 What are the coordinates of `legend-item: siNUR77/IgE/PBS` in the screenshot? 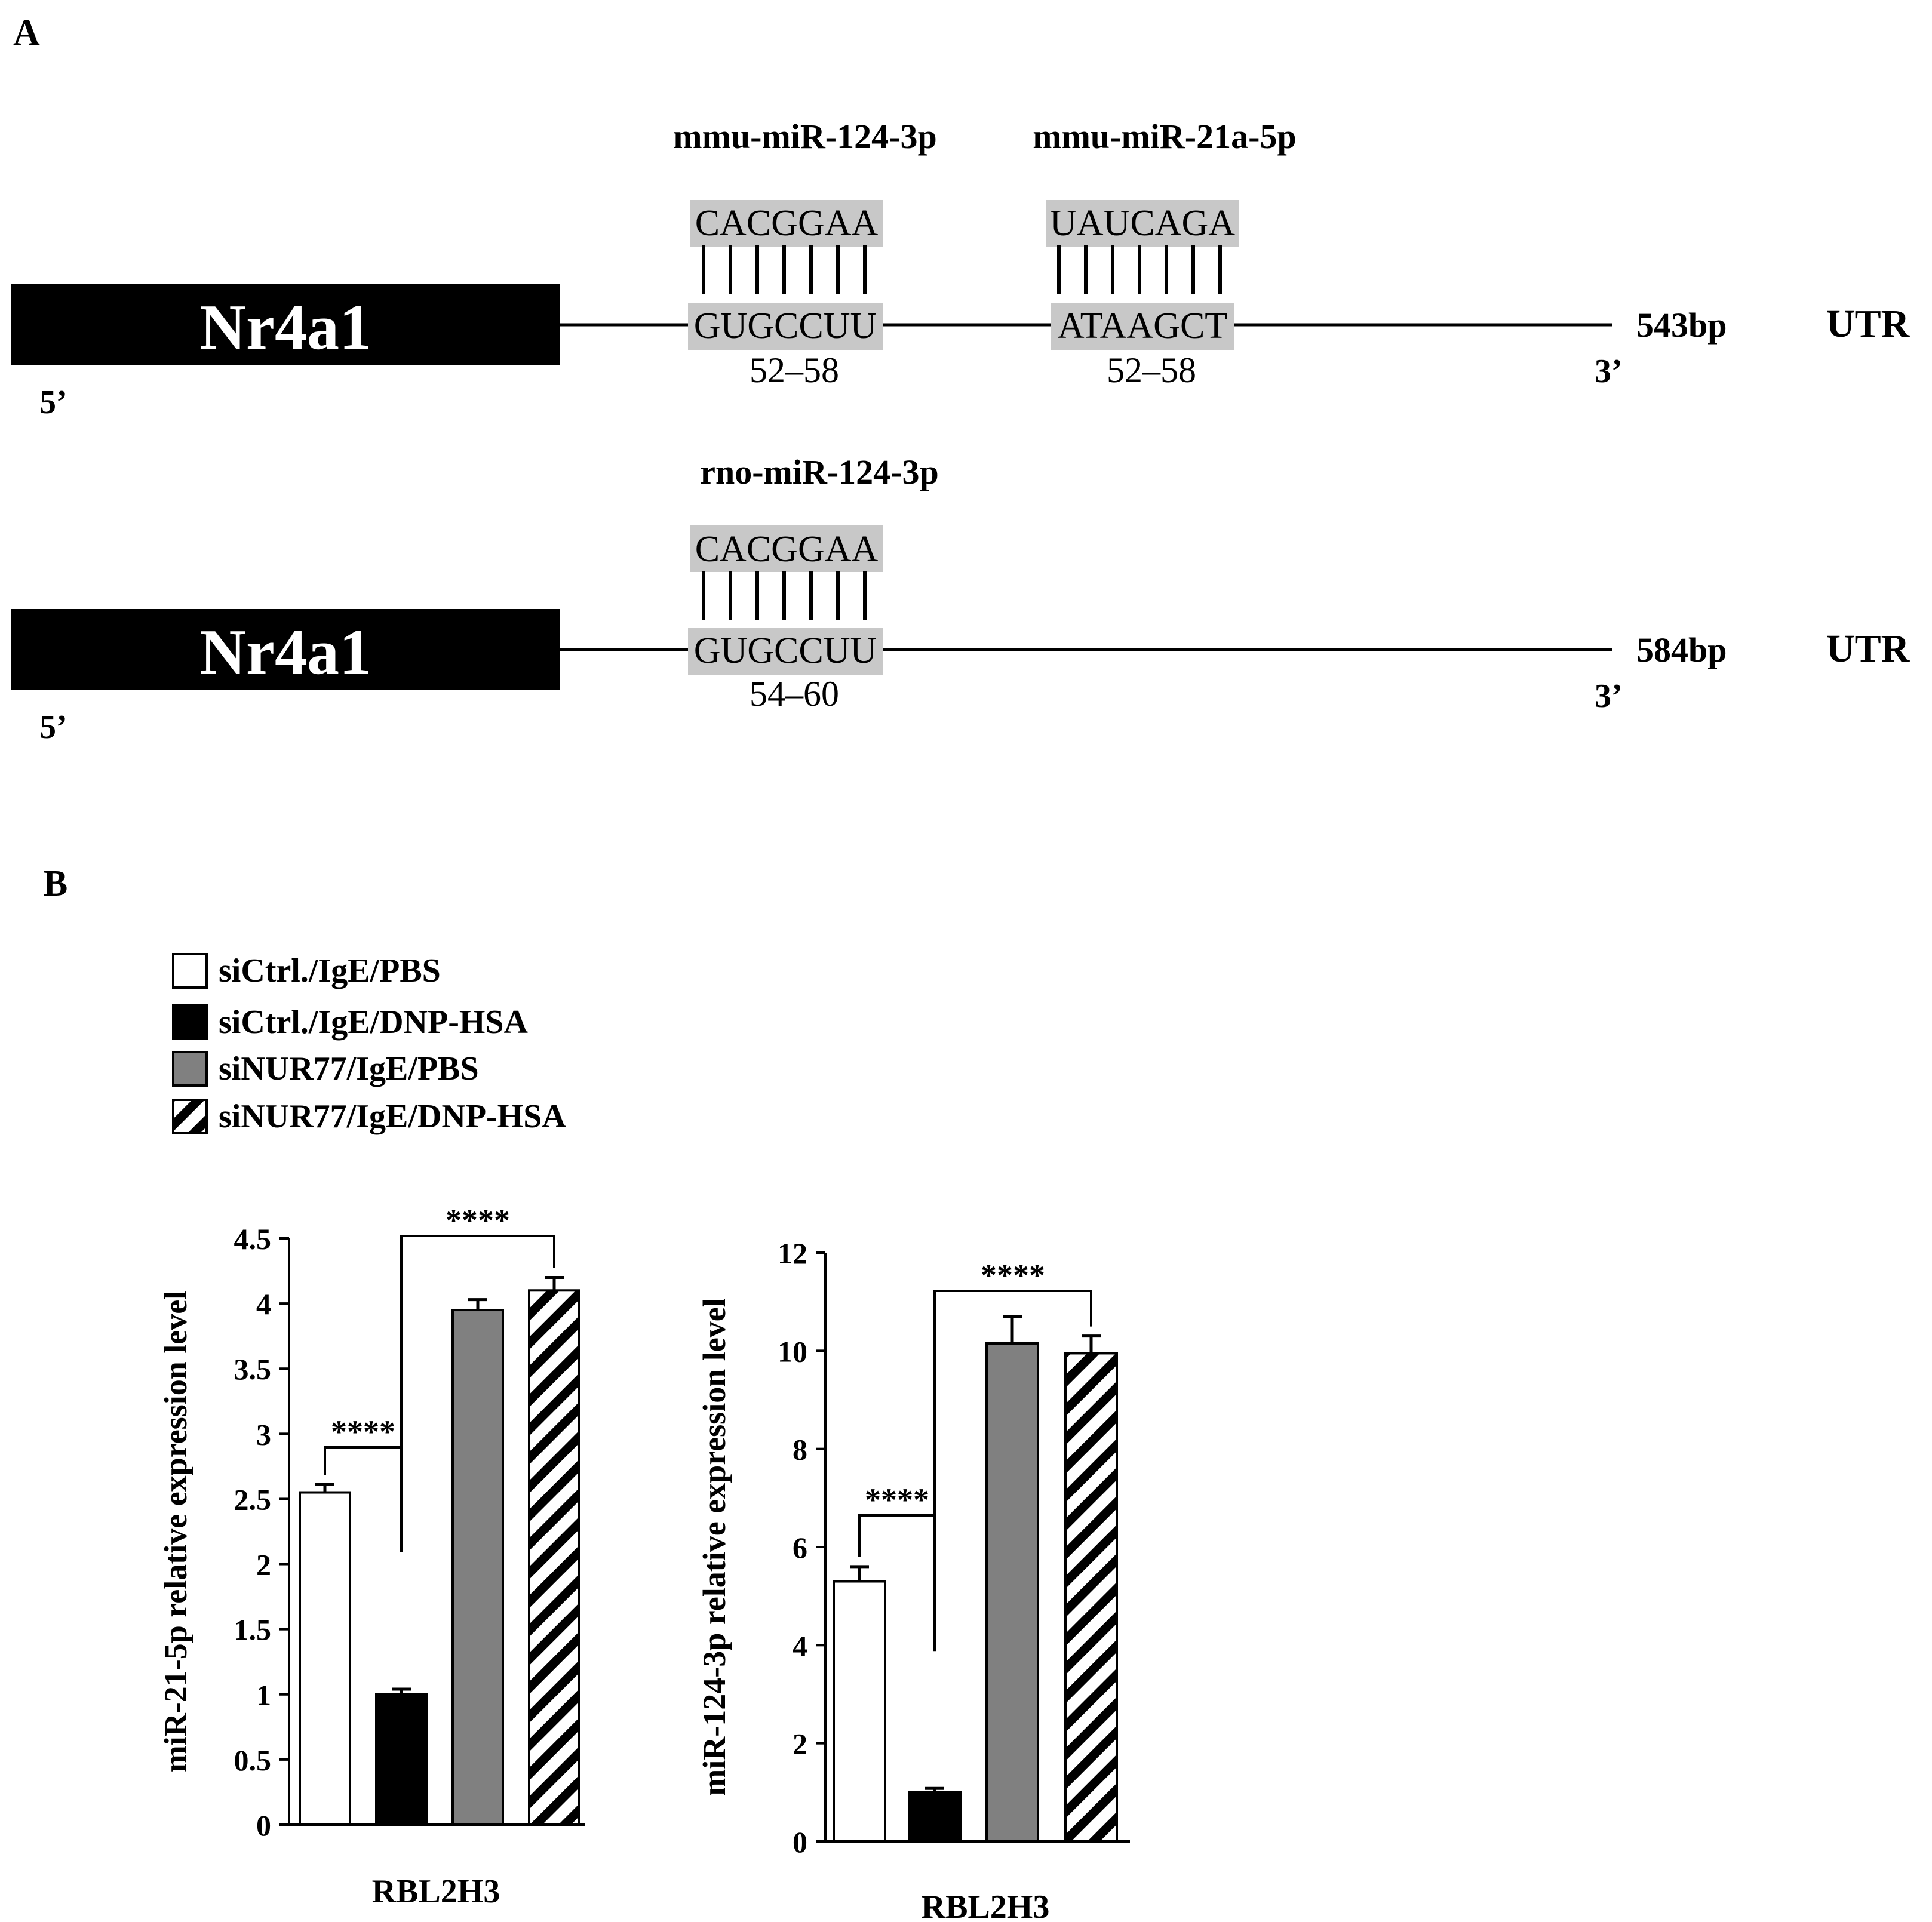 It's located at (325, 1068).